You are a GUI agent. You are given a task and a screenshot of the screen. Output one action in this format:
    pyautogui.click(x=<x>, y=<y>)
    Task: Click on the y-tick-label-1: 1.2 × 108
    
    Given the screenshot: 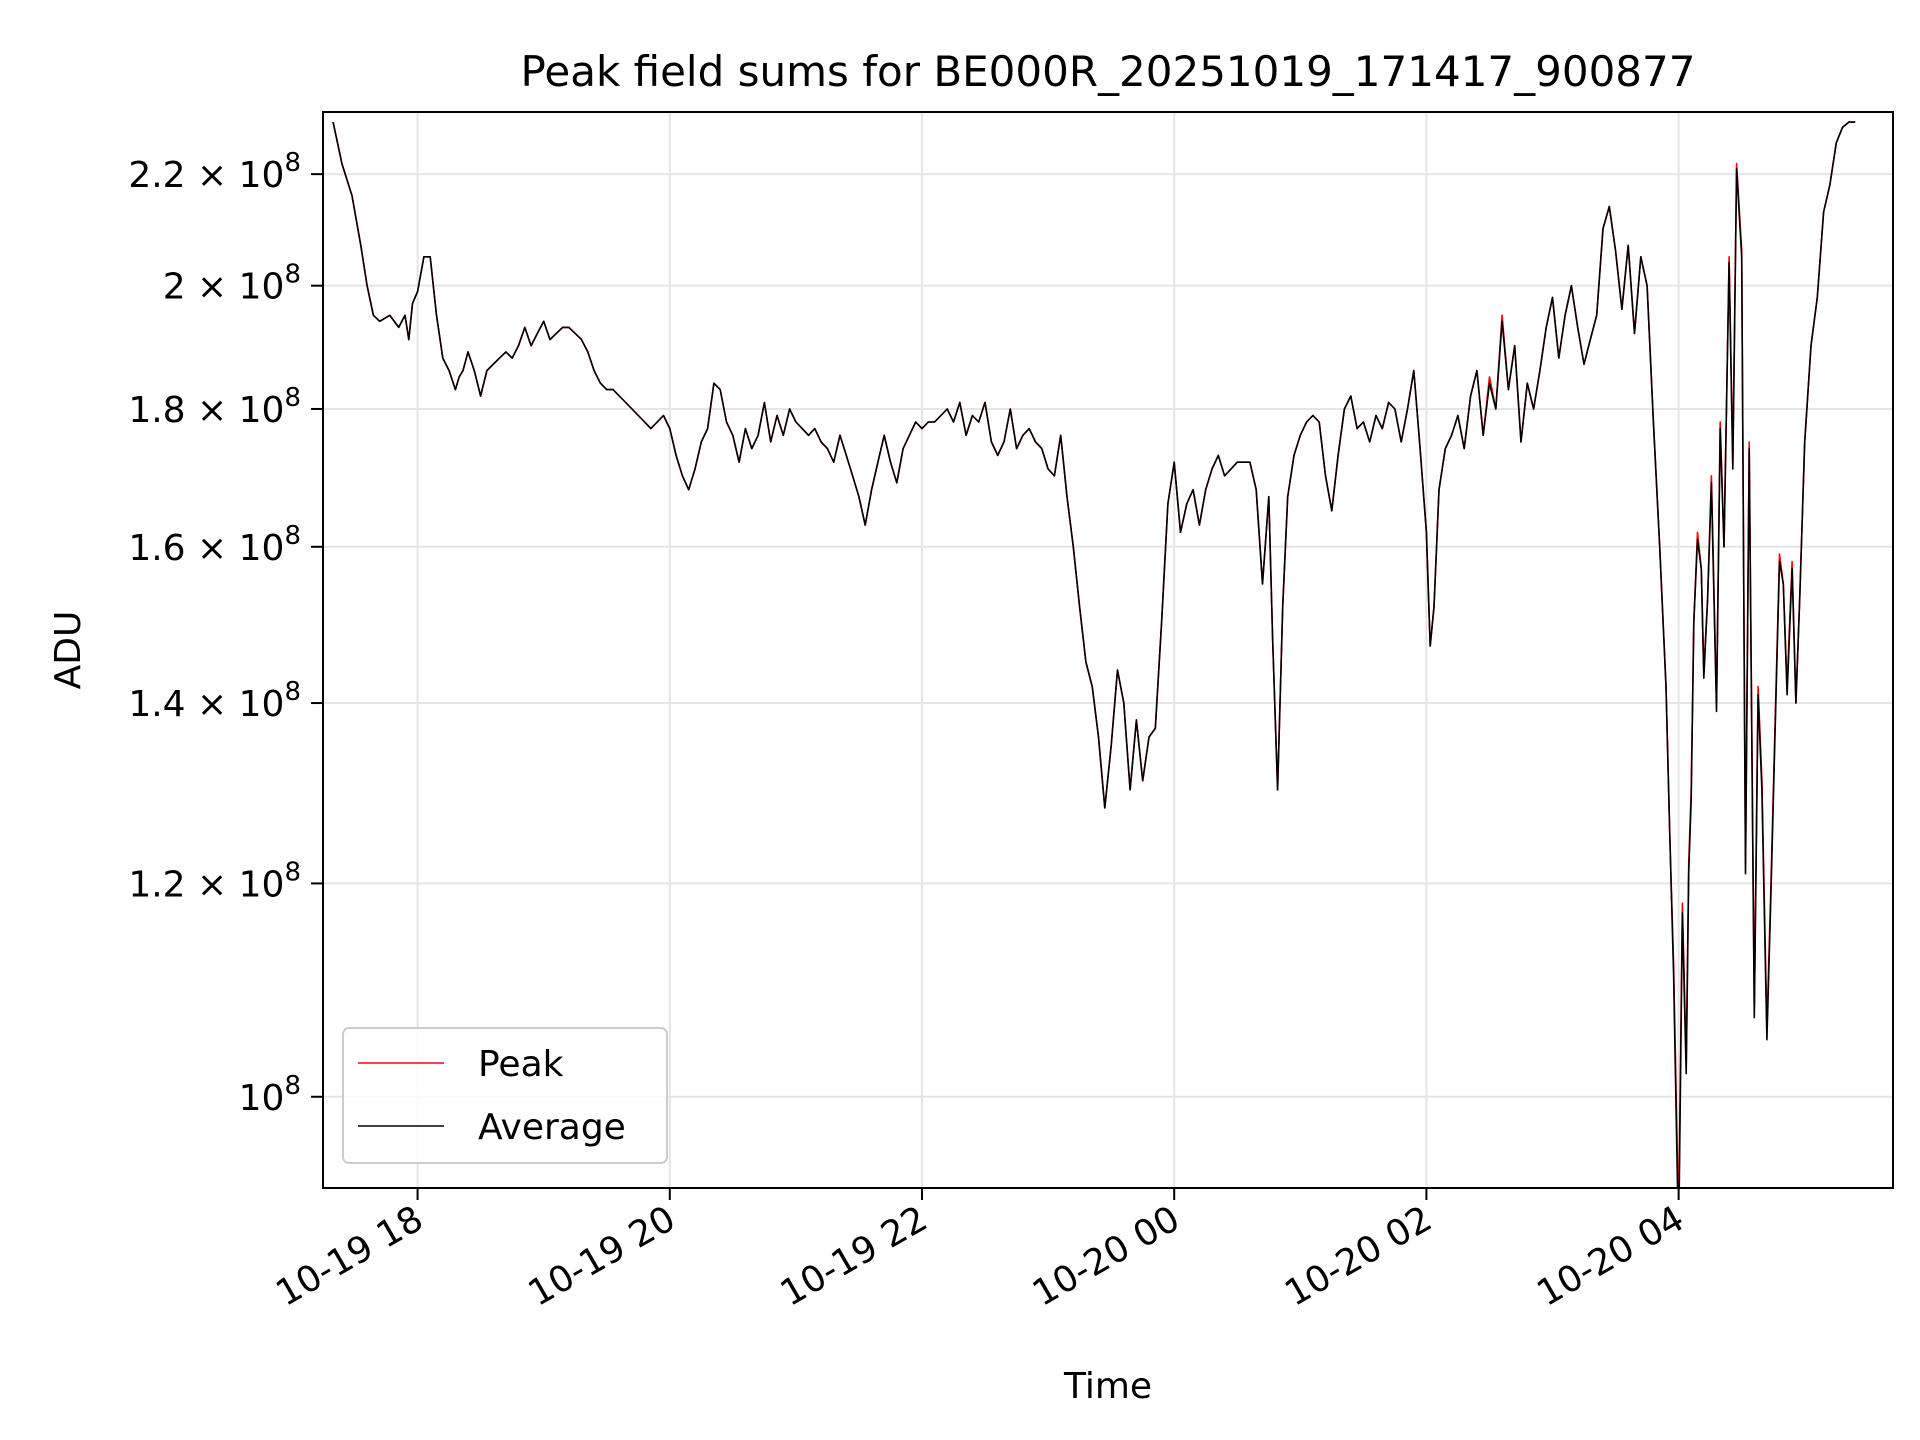 What is the action you would take?
    pyautogui.click(x=214, y=881)
    